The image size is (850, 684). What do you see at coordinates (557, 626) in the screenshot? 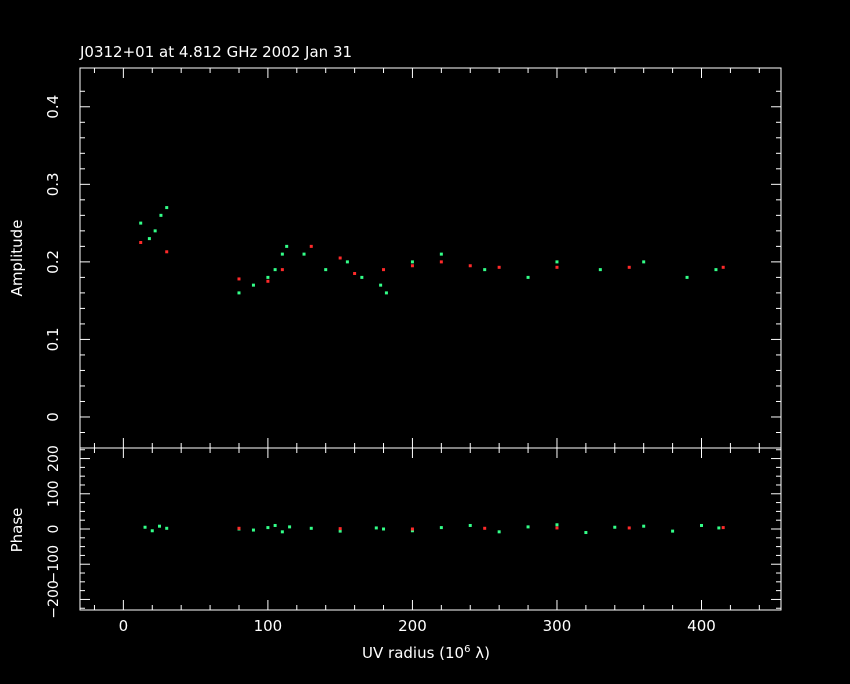
I see `x-tick-label: 300` at bounding box center [557, 626].